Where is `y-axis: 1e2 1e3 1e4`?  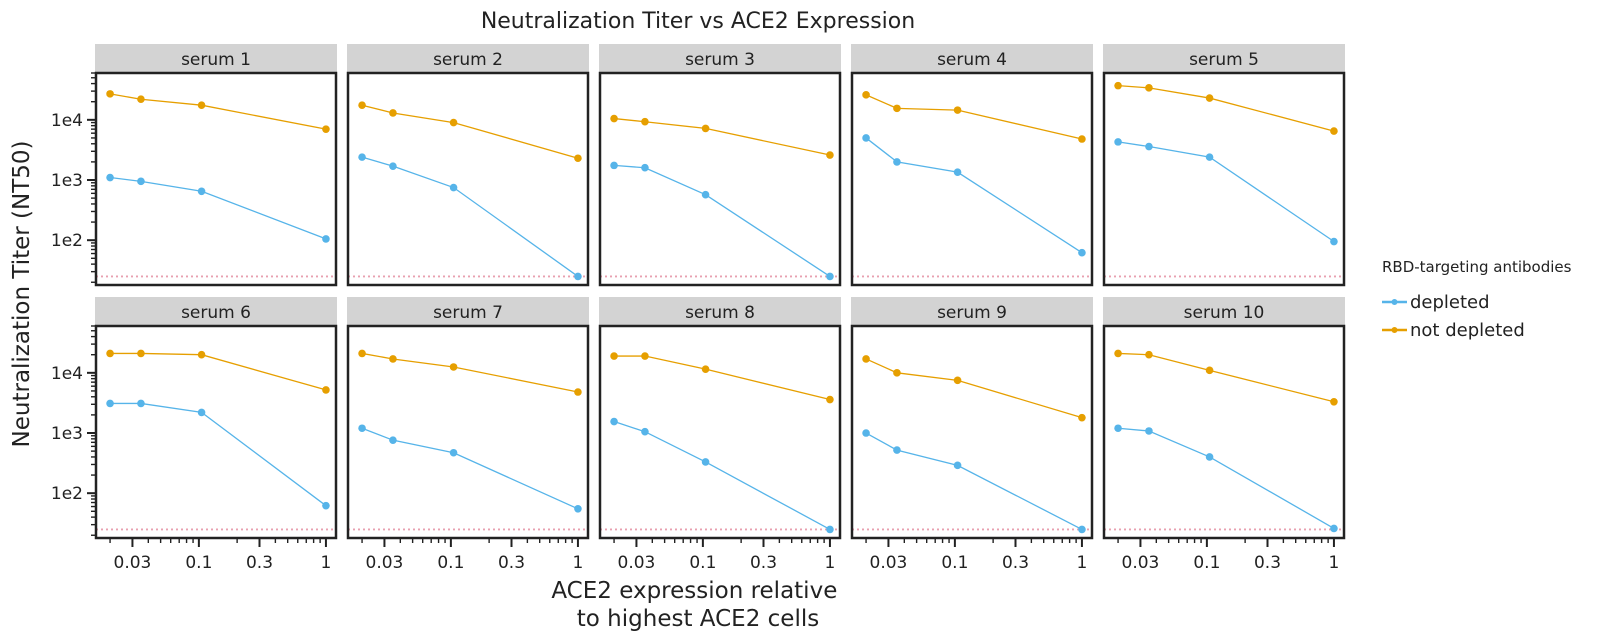 y-axis: 1e2 1e3 1e4 is located at coordinates (73, 430).